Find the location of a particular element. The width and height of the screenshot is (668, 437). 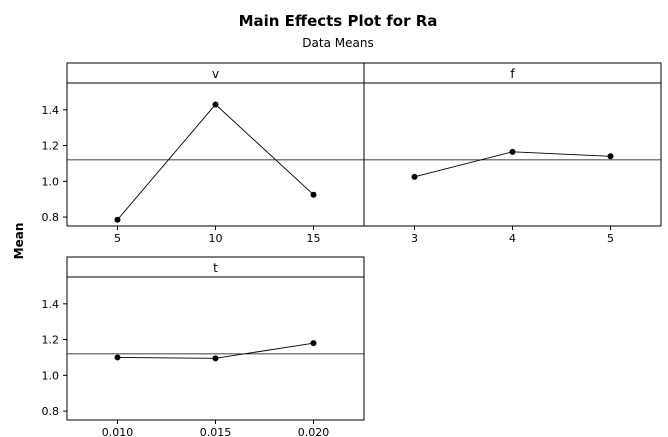

series-line-f is located at coordinates (512, 164).